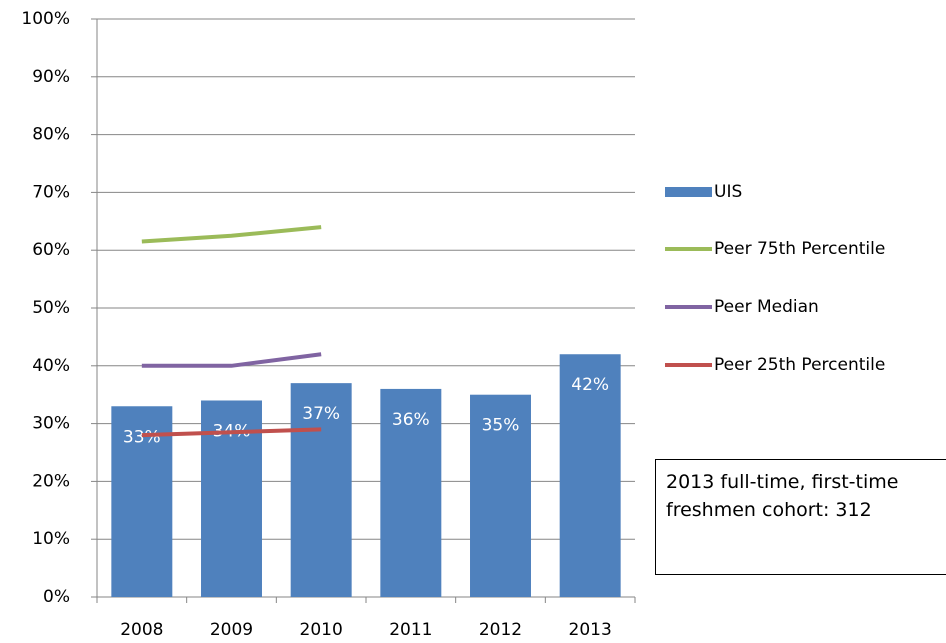  Describe the element at coordinates (51, 424) in the screenshot. I see `y-tick-label: 30%` at that location.